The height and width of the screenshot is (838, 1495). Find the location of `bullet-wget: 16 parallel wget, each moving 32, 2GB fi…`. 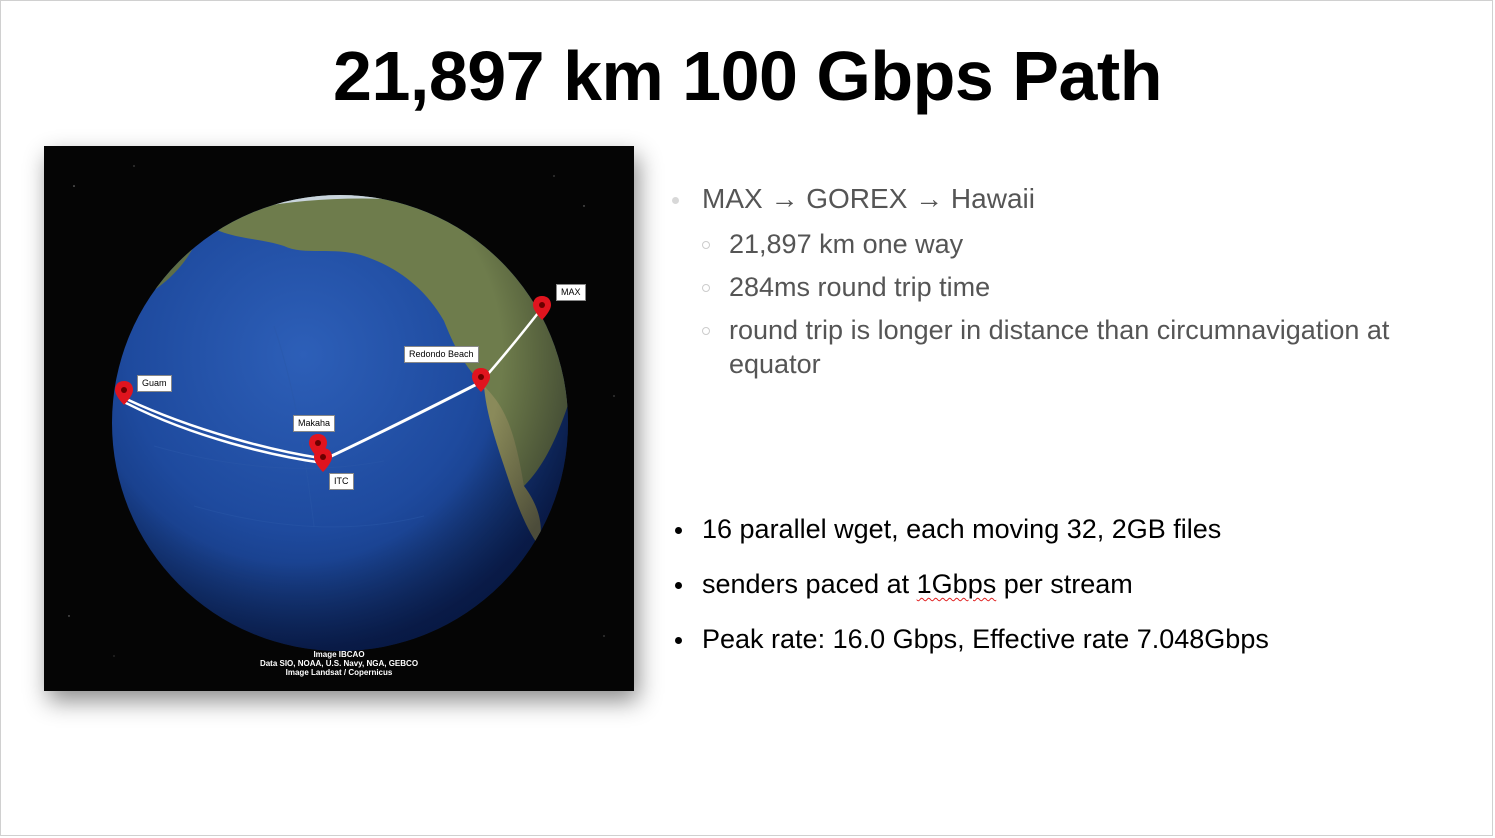

bullet-wget: 16 parallel wget, each moving 32, 2GB fi… is located at coordinates (1062, 529).